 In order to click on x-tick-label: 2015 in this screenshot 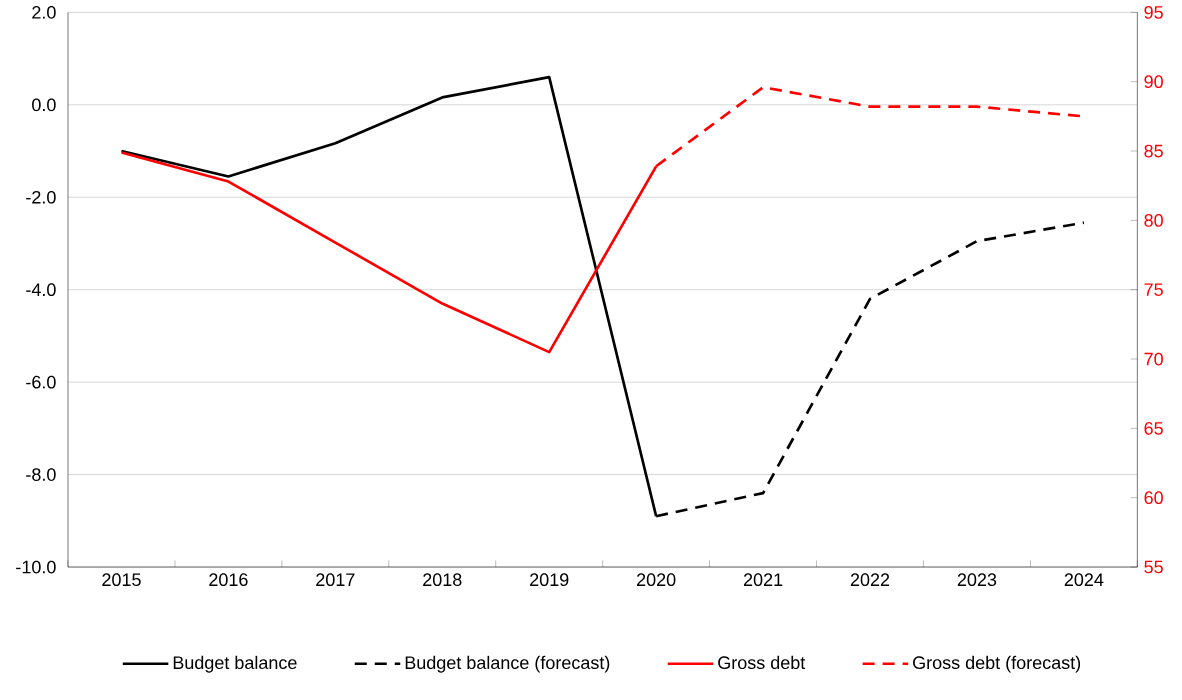, I will do `click(121, 579)`.